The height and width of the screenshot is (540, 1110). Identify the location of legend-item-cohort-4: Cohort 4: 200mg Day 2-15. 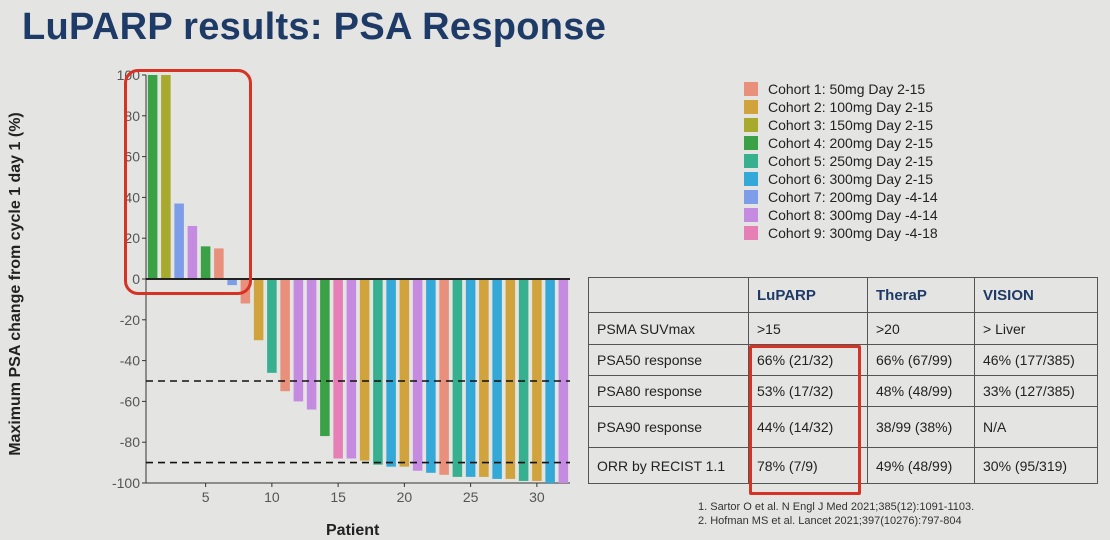
(841, 143).